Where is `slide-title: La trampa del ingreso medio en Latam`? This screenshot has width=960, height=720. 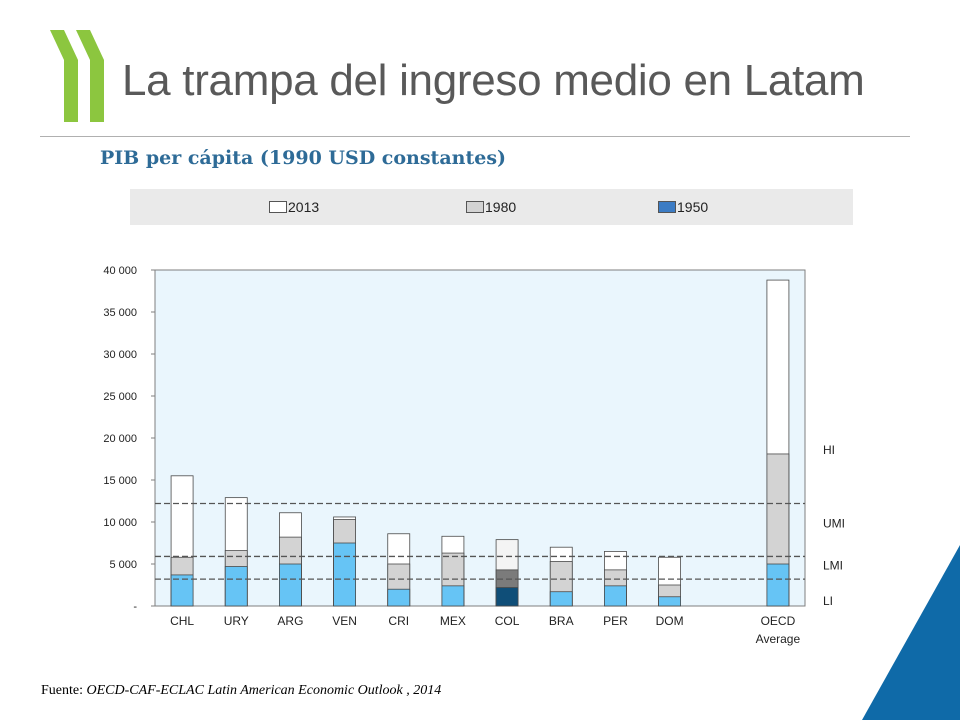
slide-title: La trampa del ingreso medio en Latam is located at coordinates (493, 80).